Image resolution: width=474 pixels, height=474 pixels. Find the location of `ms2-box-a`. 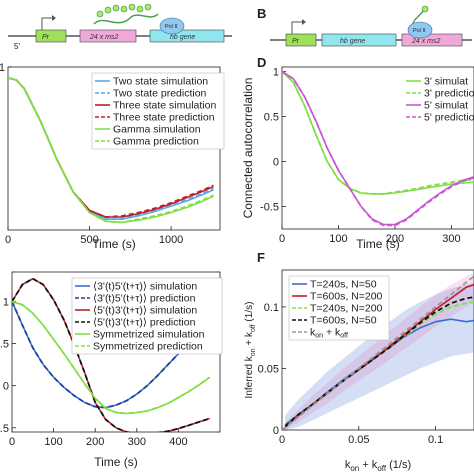

ms2-box-a is located at coordinates (108, 36).